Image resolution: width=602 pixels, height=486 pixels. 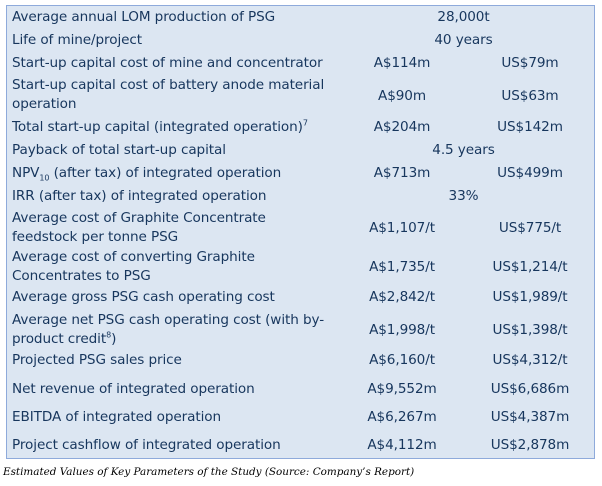 What do you see at coordinates (402, 96) in the screenshot?
I see `row-aud-value: A$90m` at bounding box center [402, 96].